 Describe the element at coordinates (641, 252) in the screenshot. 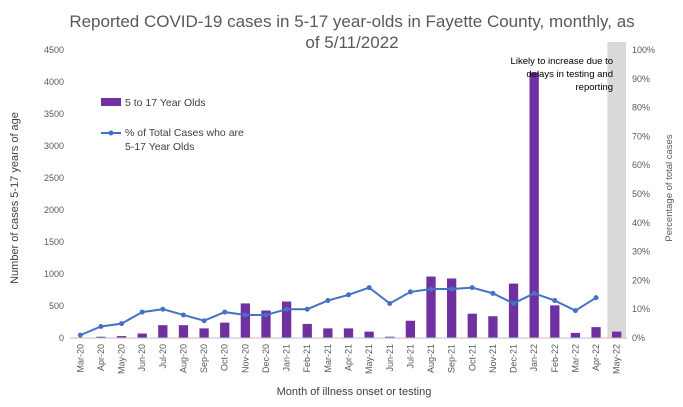

I see `y2-tick-label: 30%` at that location.